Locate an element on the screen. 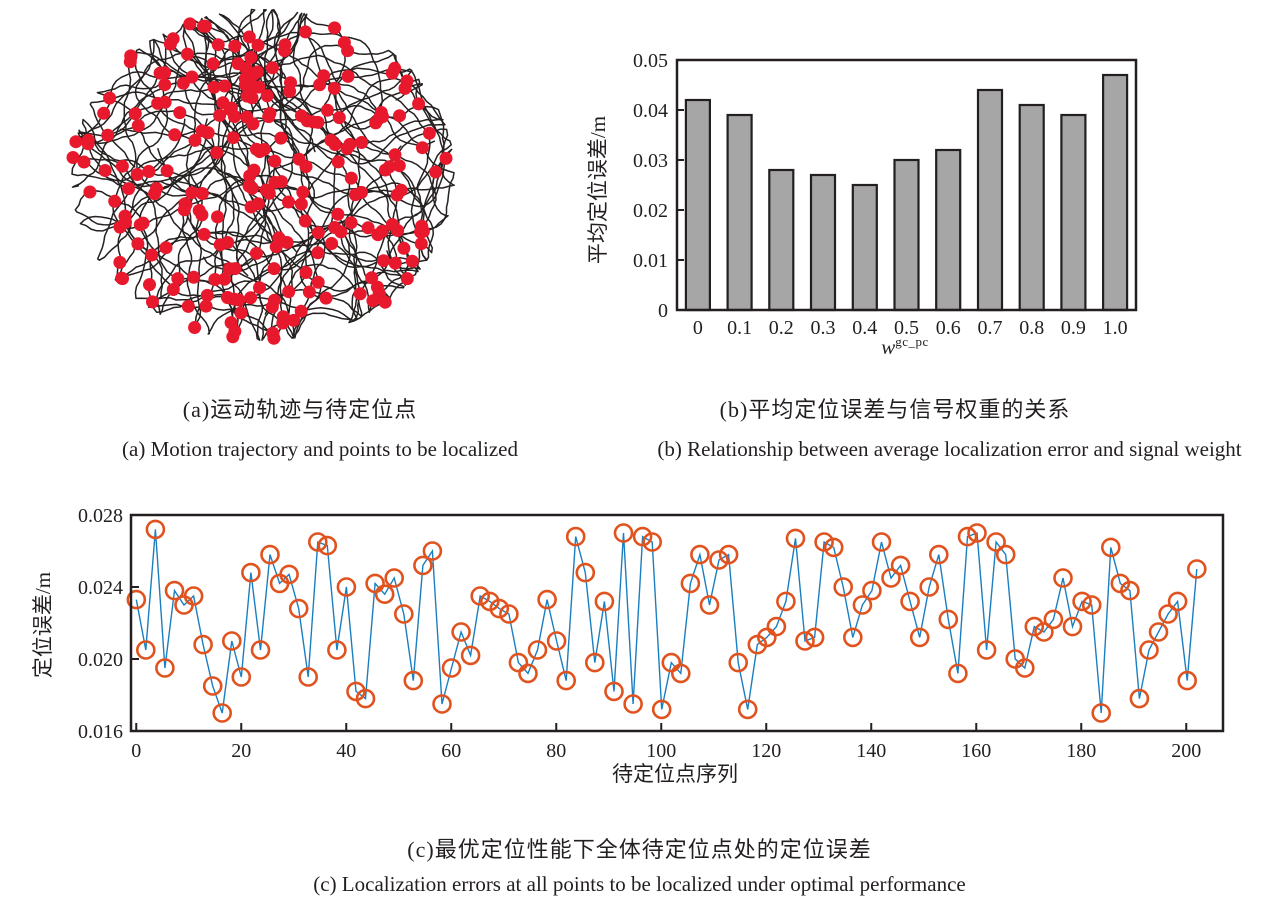 The image size is (1279, 907). svg-text: 80 is located at coordinates (556, 751).